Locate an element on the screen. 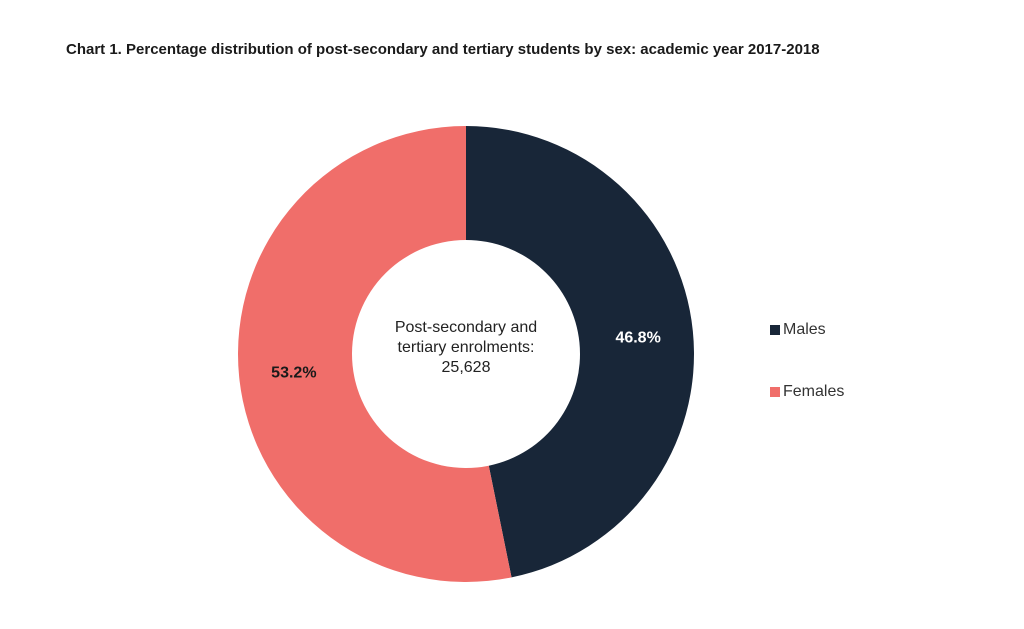 This screenshot has height=629, width=1024. slice-label-females: 53.2% is located at coordinates (293, 372).